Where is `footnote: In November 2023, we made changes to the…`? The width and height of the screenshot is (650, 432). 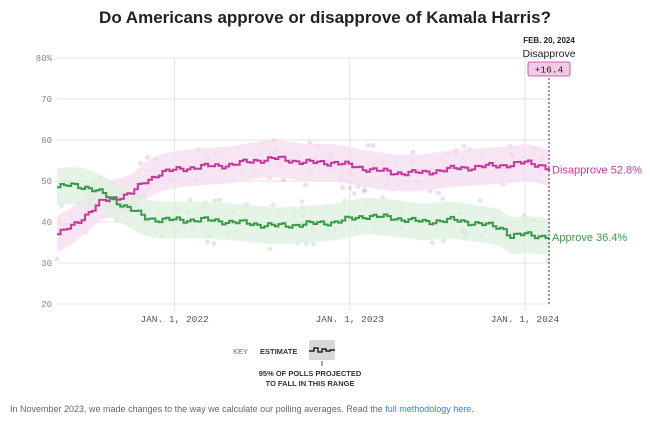 footnote: In November 2023, we made changes to the… is located at coordinates (242, 409).